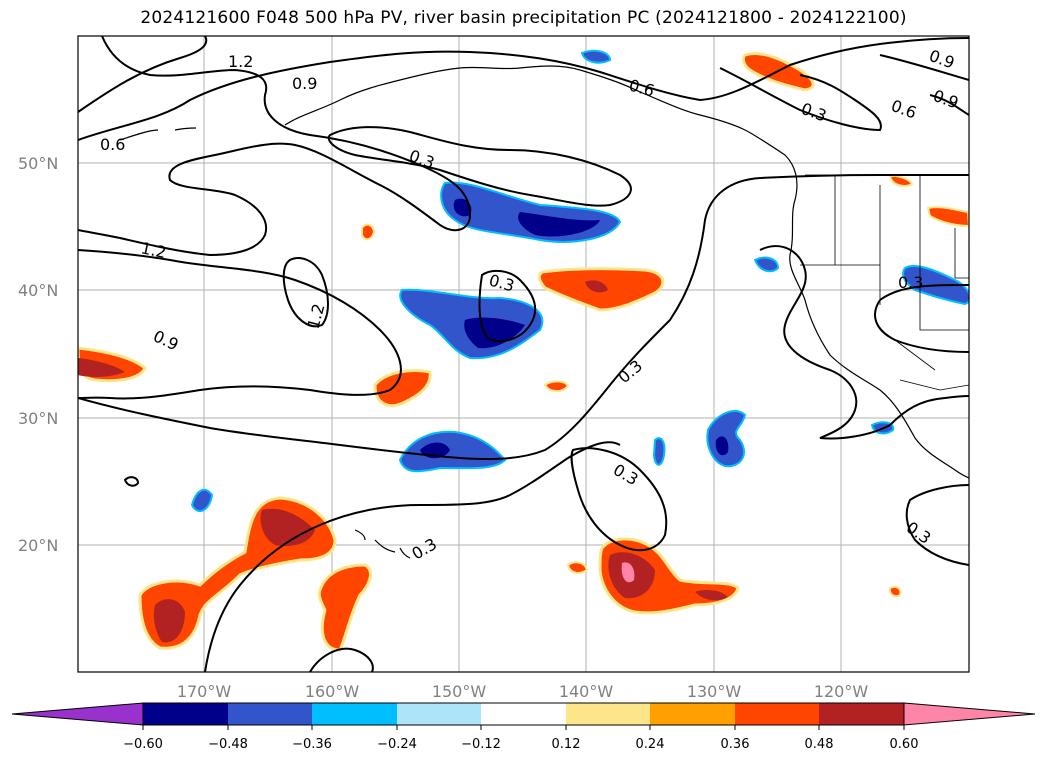 This screenshot has height=765, width=1047. Describe the element at coordinates (368, 232) in the screenshot. I see `orange-small-west-central` at that location.